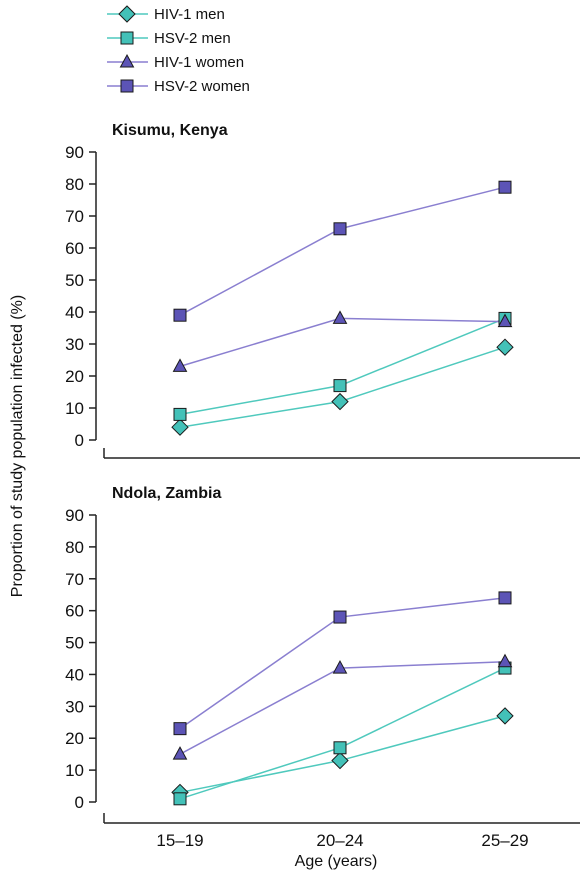 This screenshot has height=873, width=580. What do you see at coordinates (127, 38) in the screenshot?
I see `legend-marker-hsv-2-men` at bounding box center [127, 38].